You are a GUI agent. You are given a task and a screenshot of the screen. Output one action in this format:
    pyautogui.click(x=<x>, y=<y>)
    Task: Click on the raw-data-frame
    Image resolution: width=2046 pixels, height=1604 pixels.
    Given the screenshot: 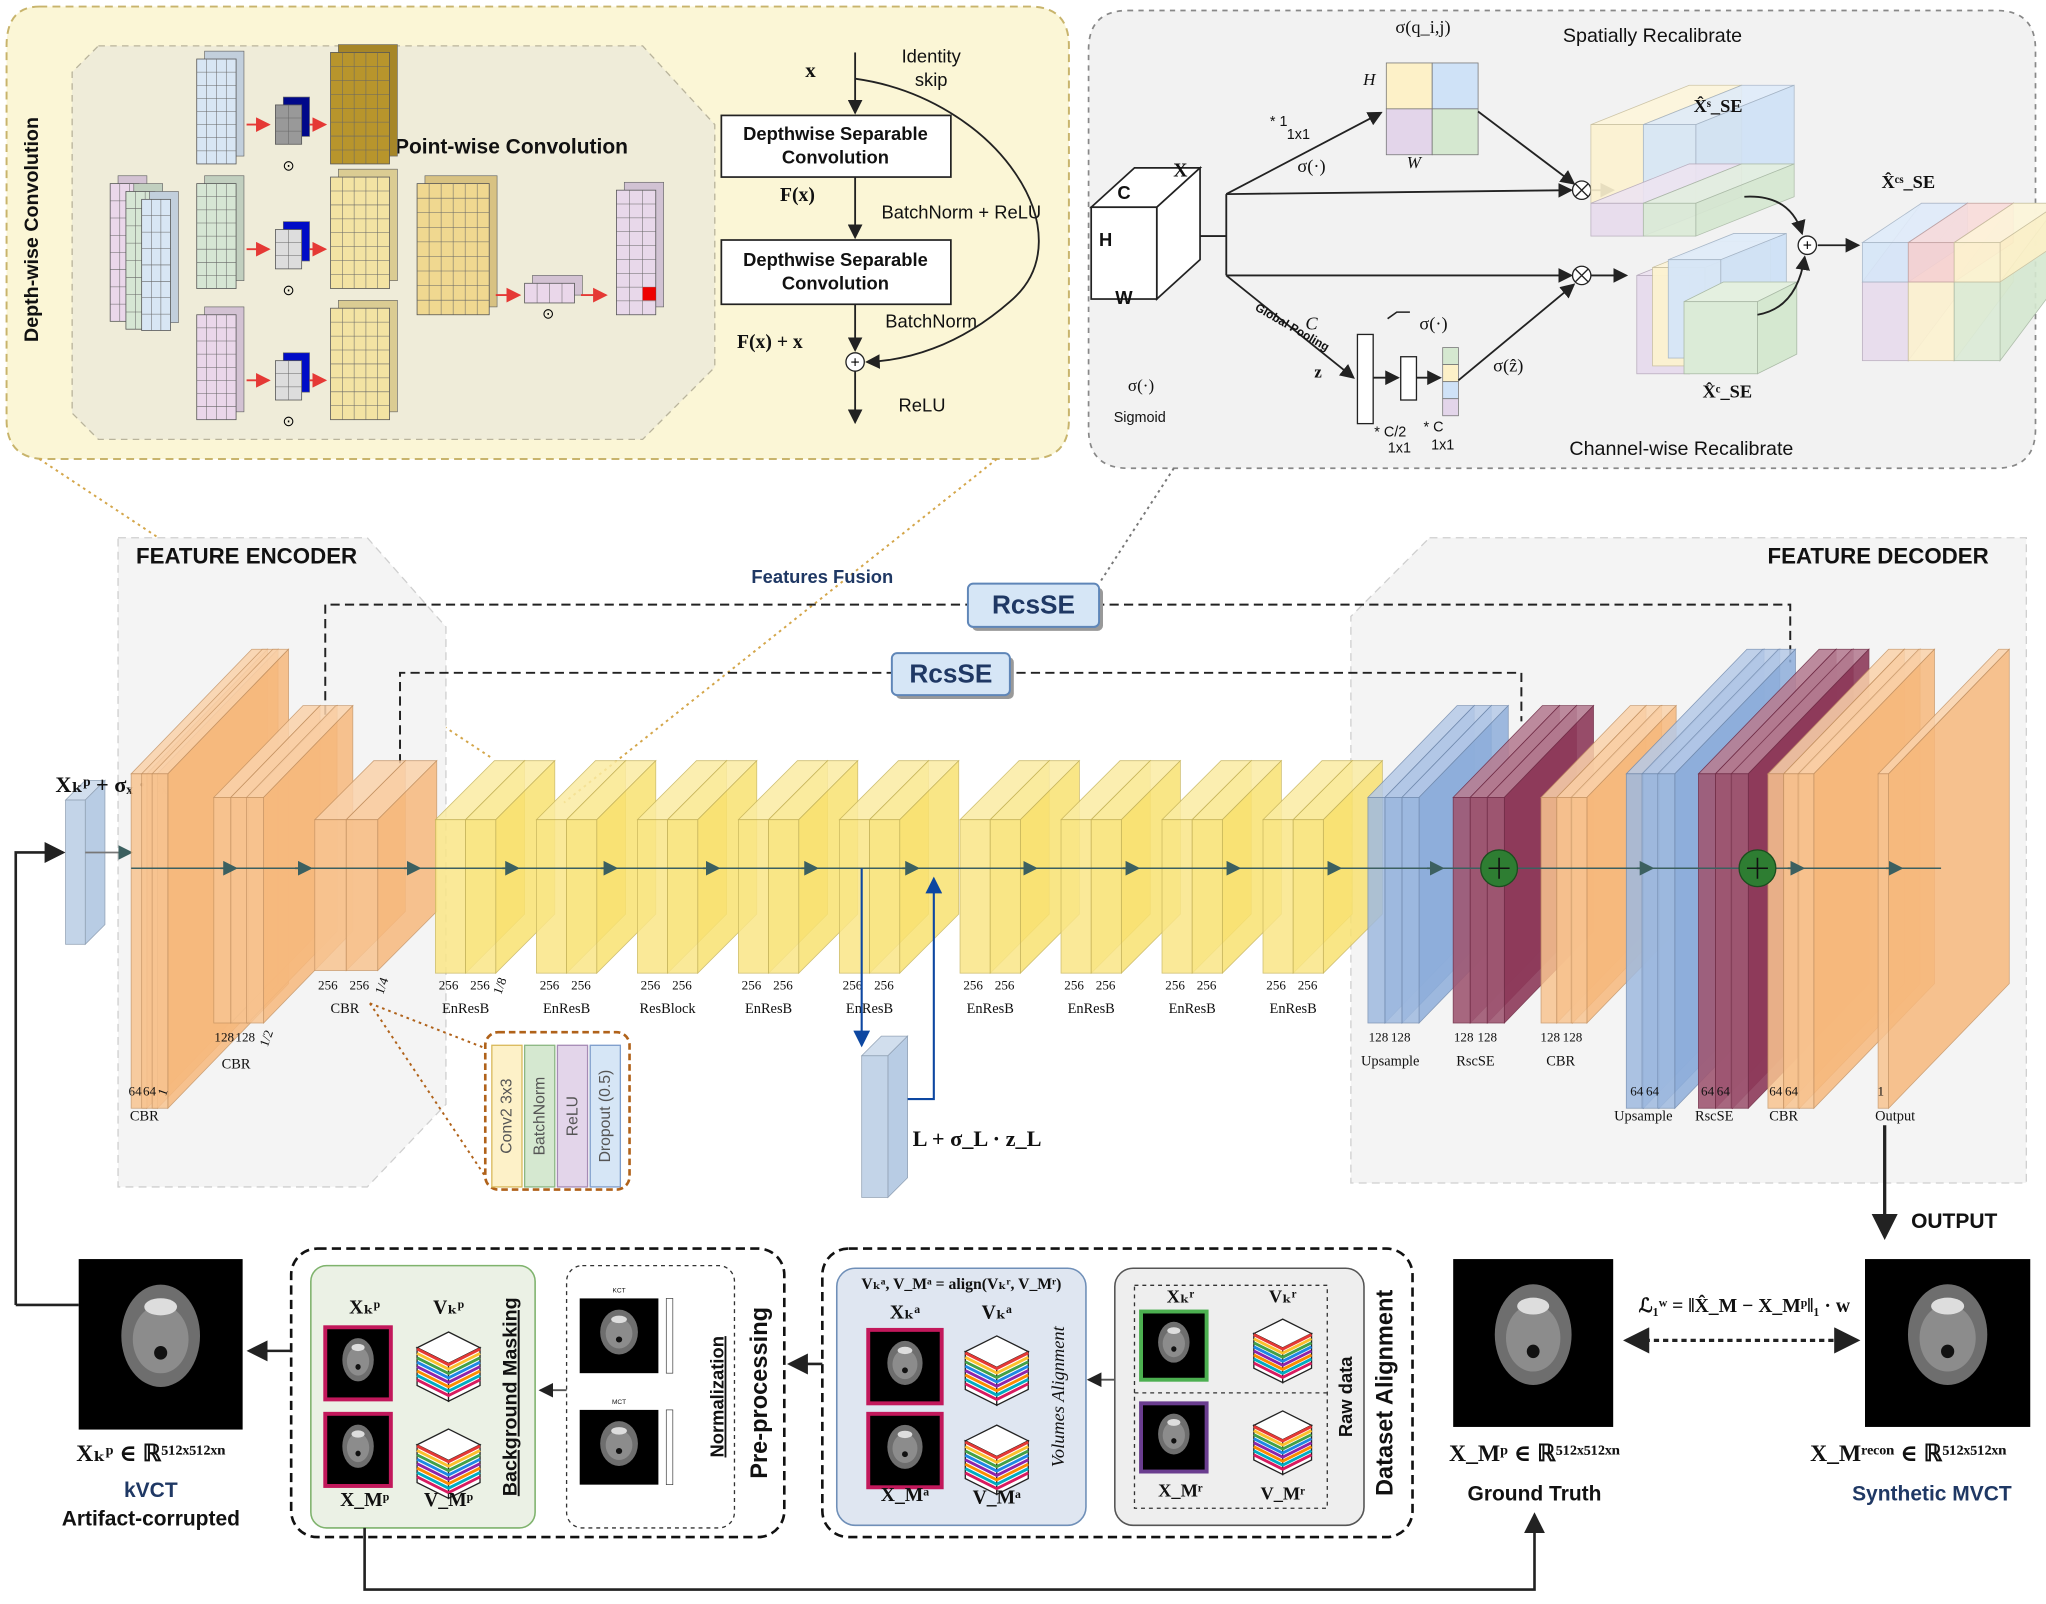 What is the action you would take?
    pyautogui.click(x=1230, y=1396)
    